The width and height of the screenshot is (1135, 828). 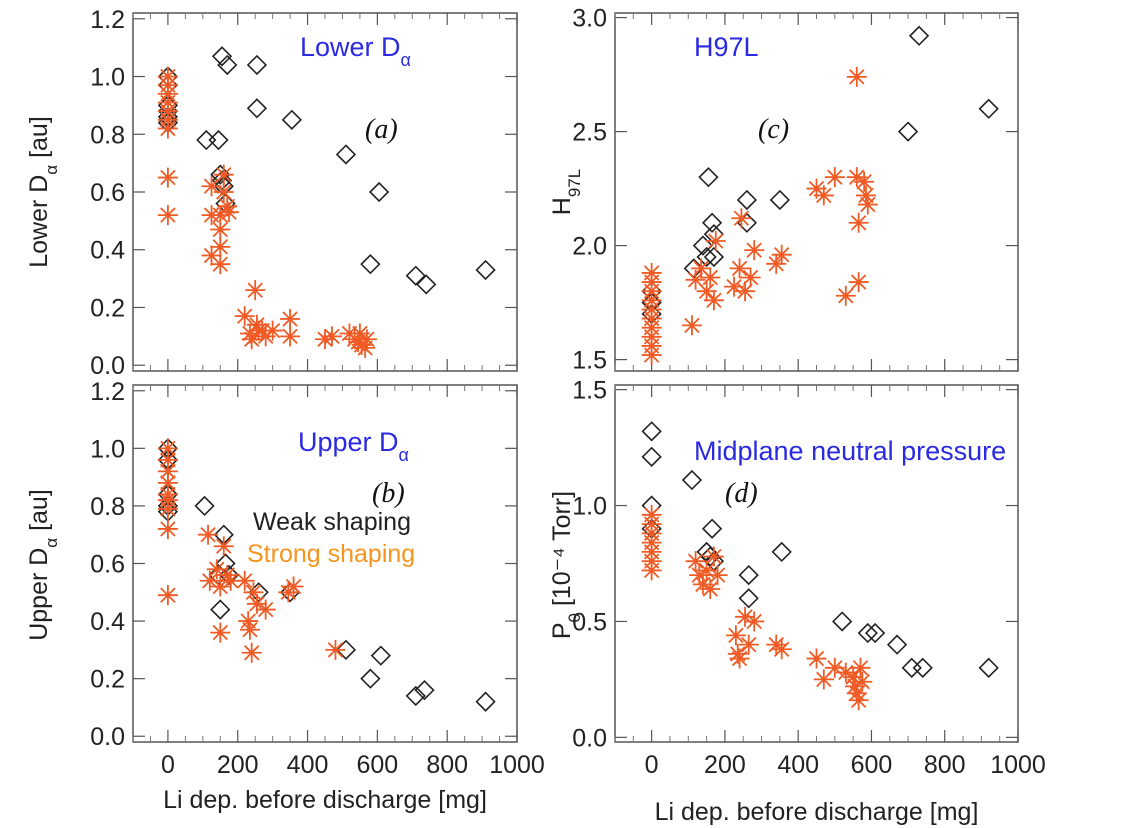 What do you see at coordinates (773, 129) in the screenshot?
I see `panel-letter: (c)` at bounding box center [773, 129].